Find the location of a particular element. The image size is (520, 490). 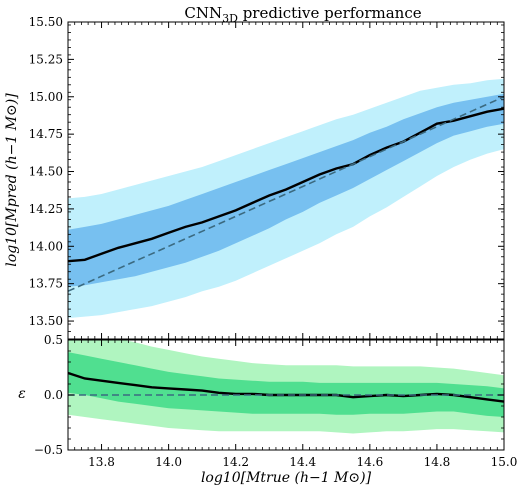

top-ytick-label: 14.50 is located at coordinates (46, 172).